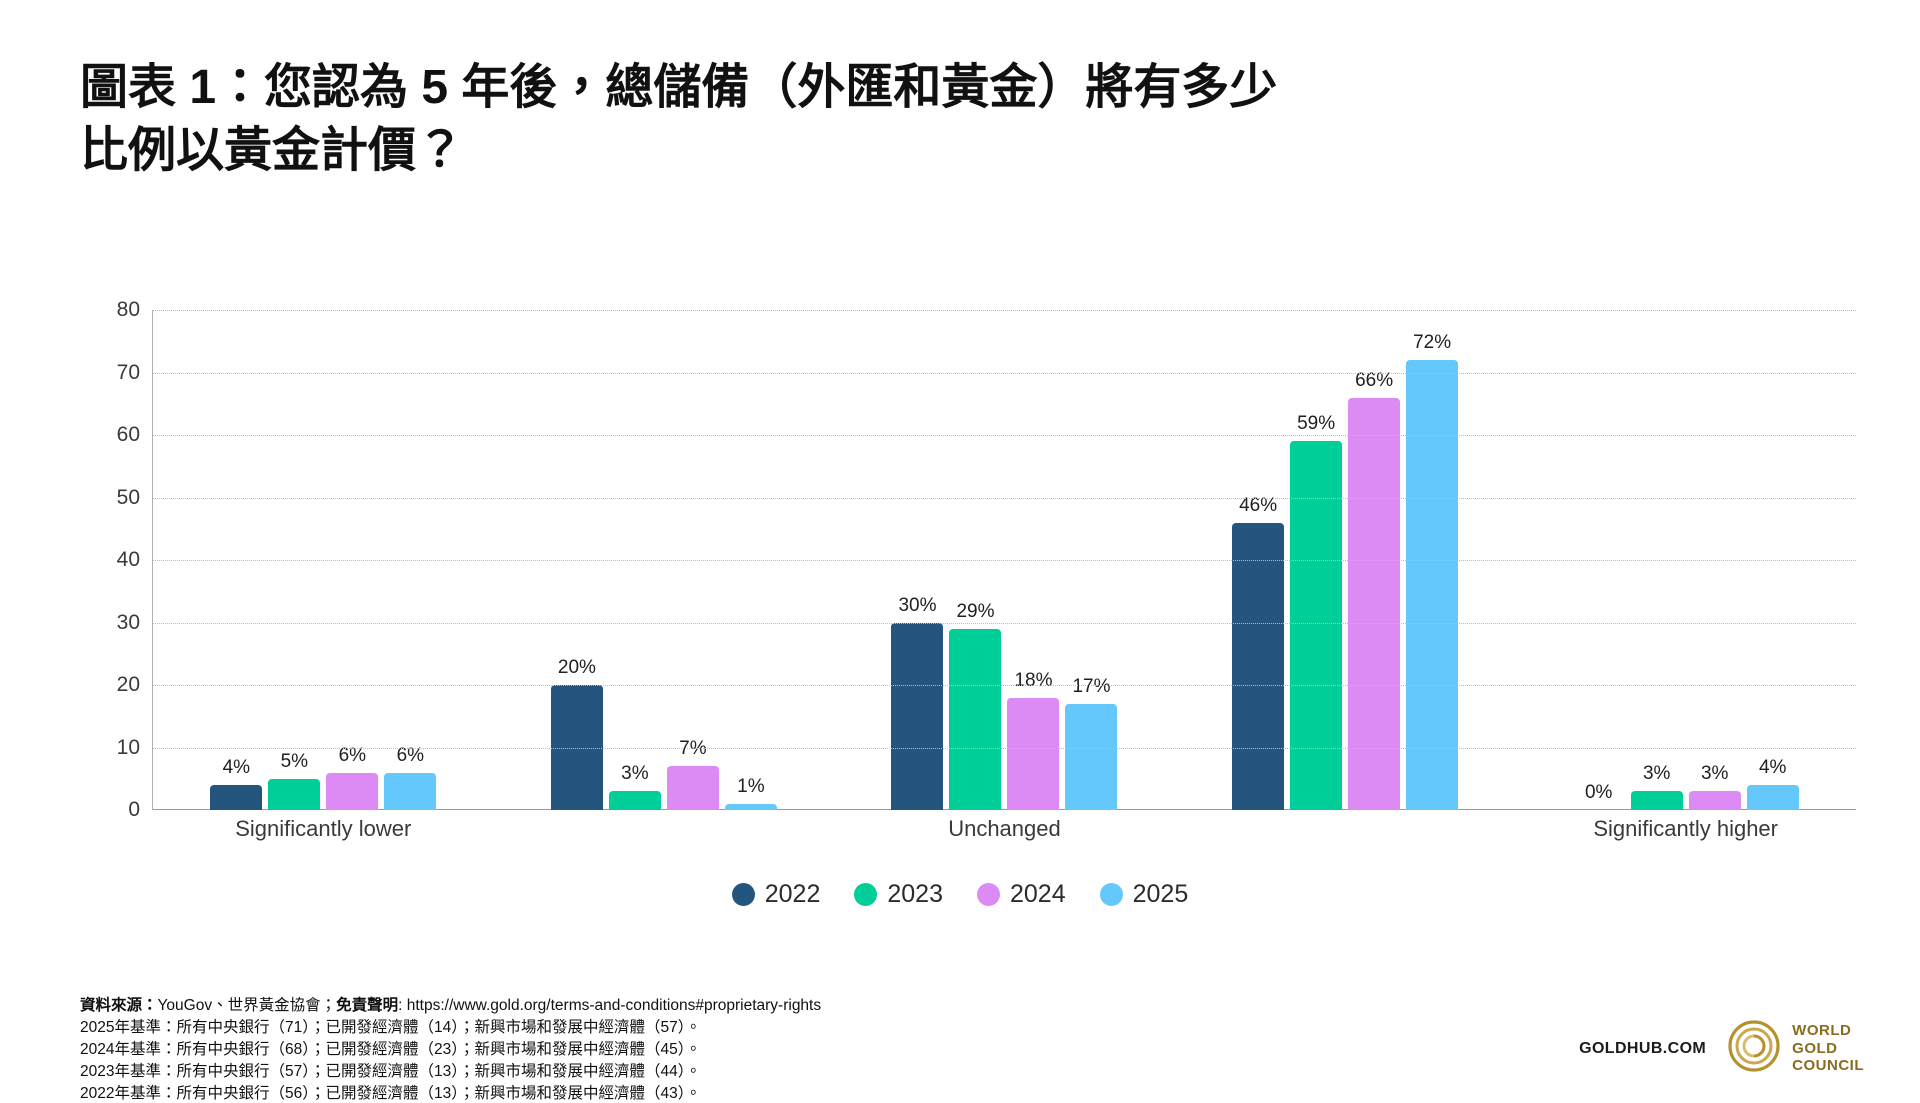  I want to click on chart-legend: 2022 2023 2024 2025, so click(960, 894).